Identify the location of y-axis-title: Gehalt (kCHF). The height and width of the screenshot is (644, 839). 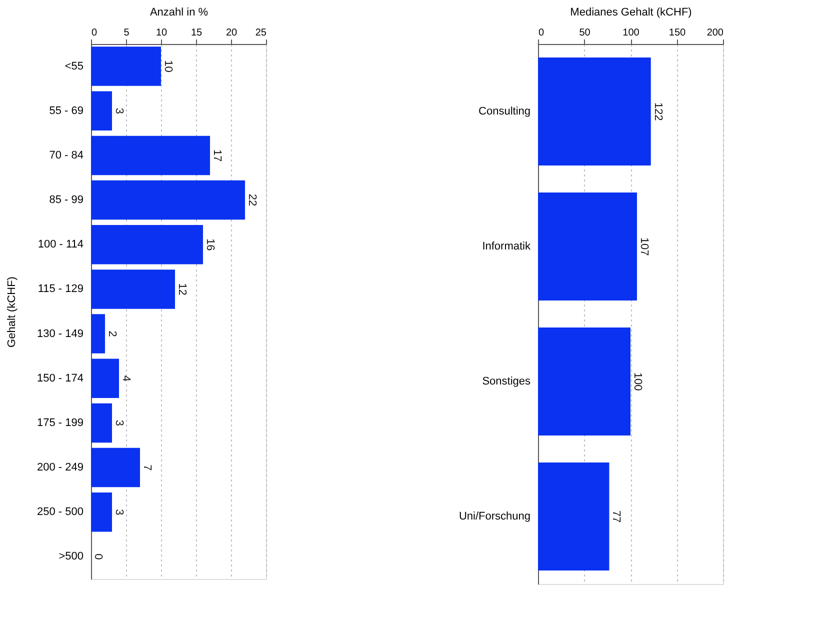
(12, 312).